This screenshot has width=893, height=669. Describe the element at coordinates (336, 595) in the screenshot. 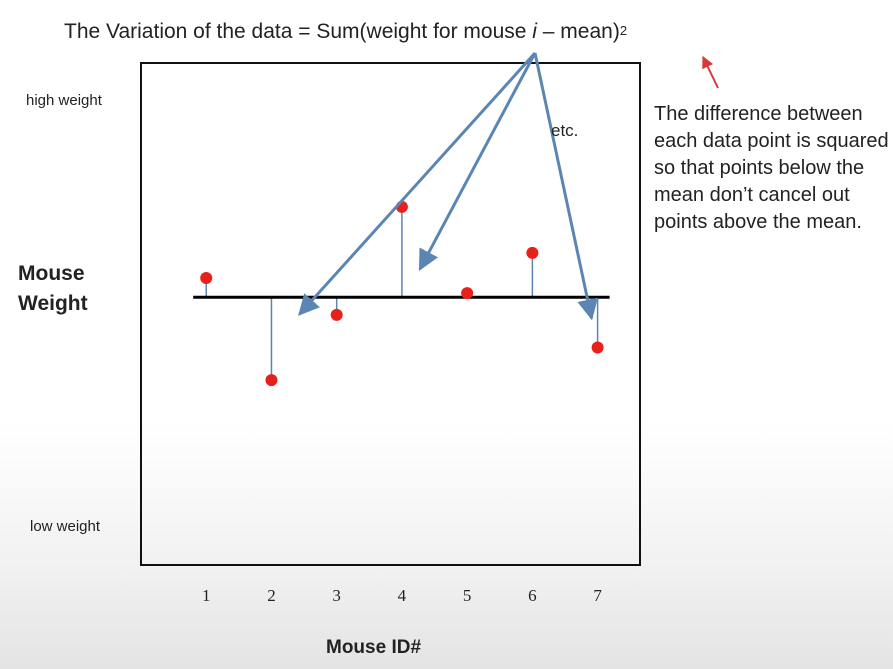

I see `x-tick-label-3: 3` at that location.